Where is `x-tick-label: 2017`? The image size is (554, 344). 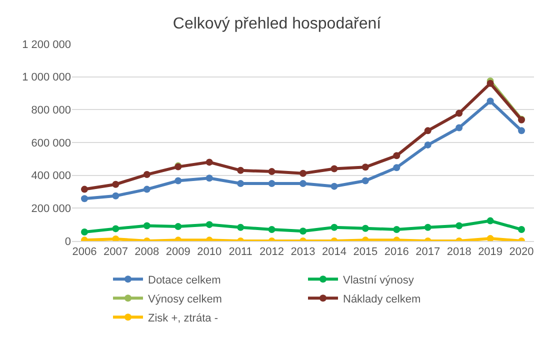 x-tick-label: 2017 is located at coordinates (428, 252).